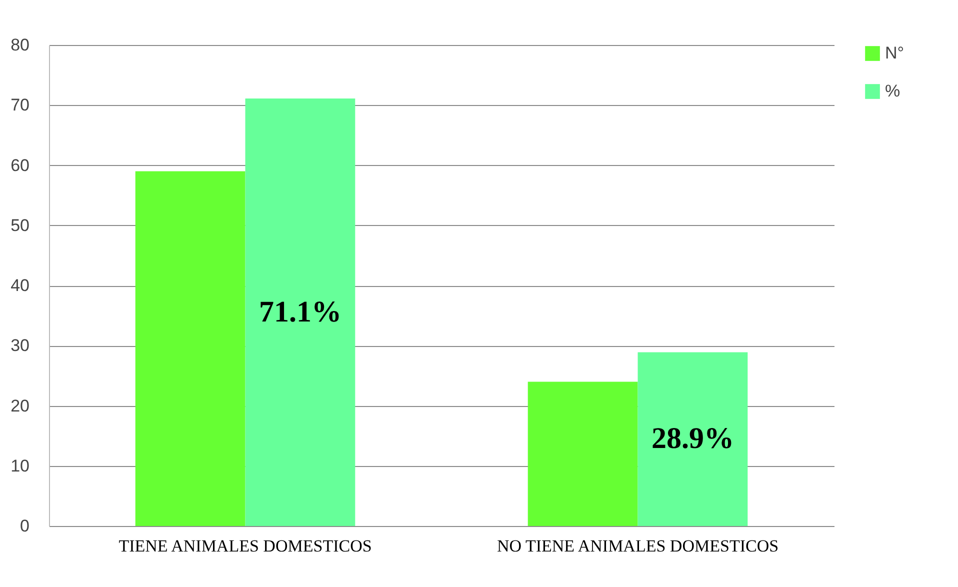 The width and height of the screenshot is (958, 587). I want to click on data-label: 28.9%, so click(692, 439).